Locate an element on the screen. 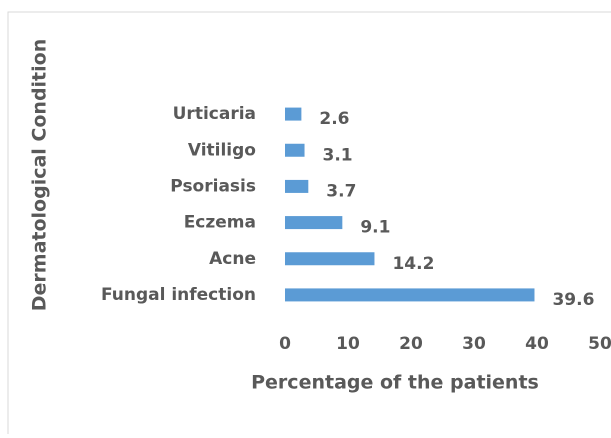 The width and height of the screenshot is (611, 438). x-tick-label: 10 is located at coordinates (348, 344).